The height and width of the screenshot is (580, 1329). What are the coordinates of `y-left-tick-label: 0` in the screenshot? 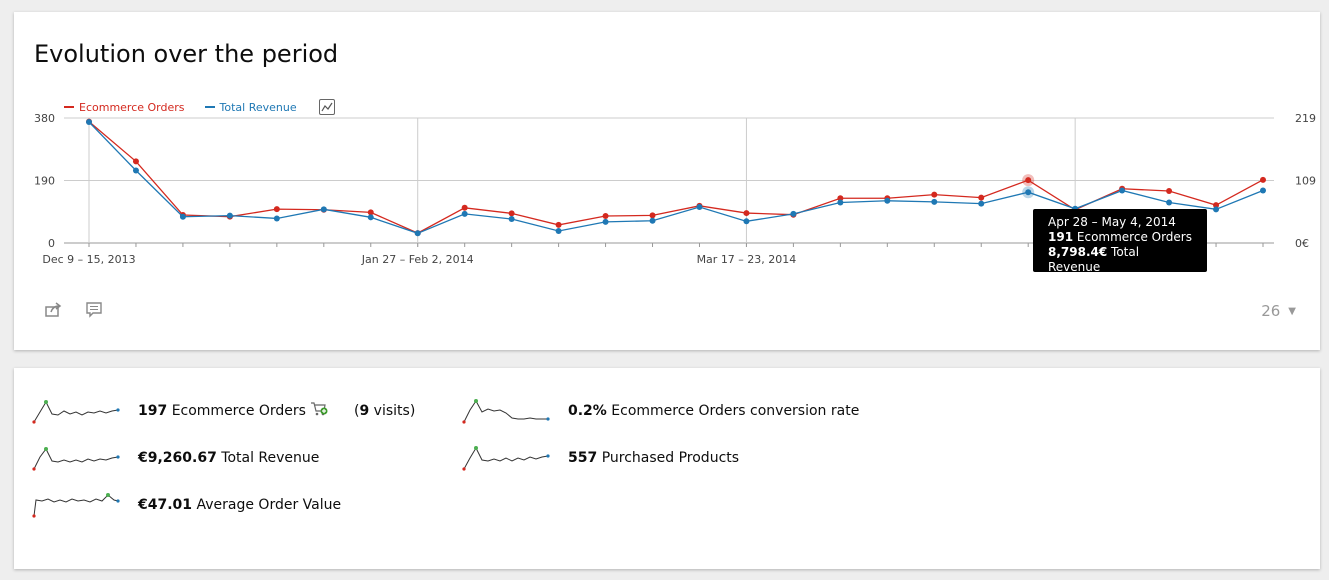 It's located at (51, 243).